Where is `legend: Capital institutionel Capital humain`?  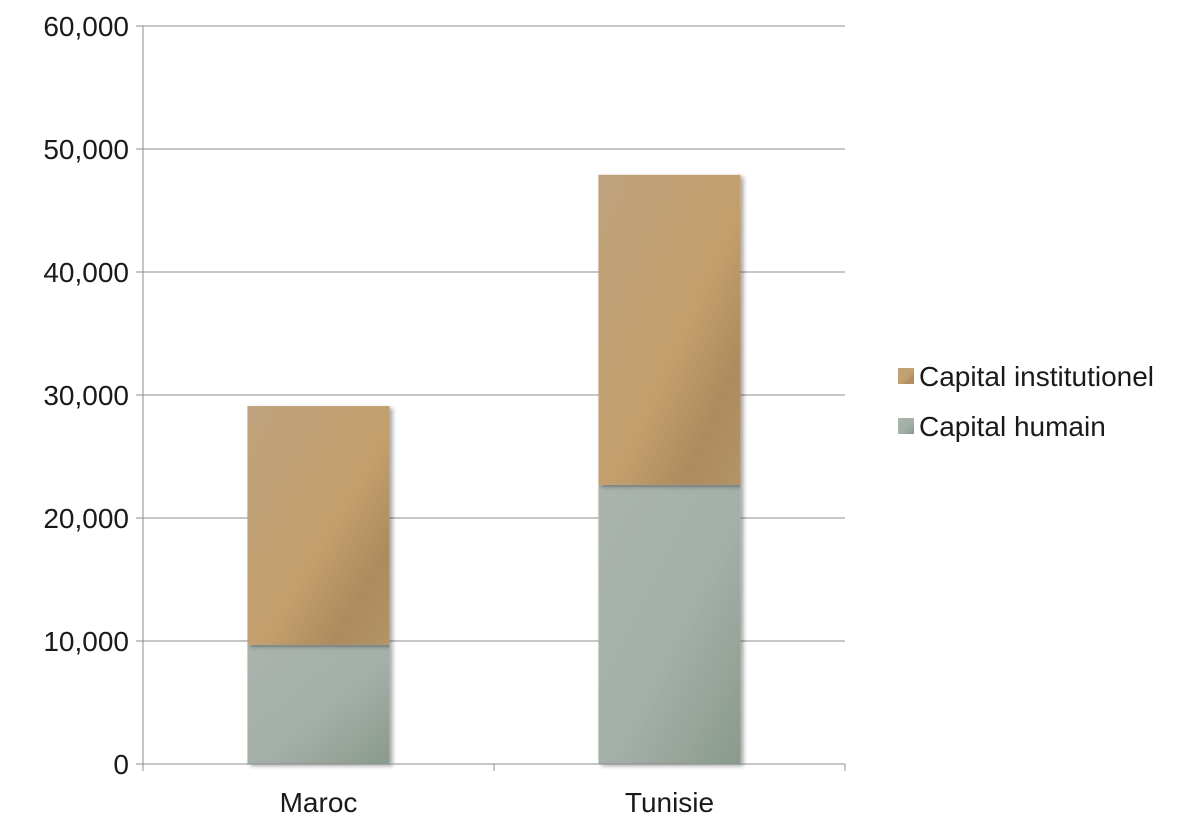
legend: Capital institutionel Capital humain is located at coordinates (1026, 401).